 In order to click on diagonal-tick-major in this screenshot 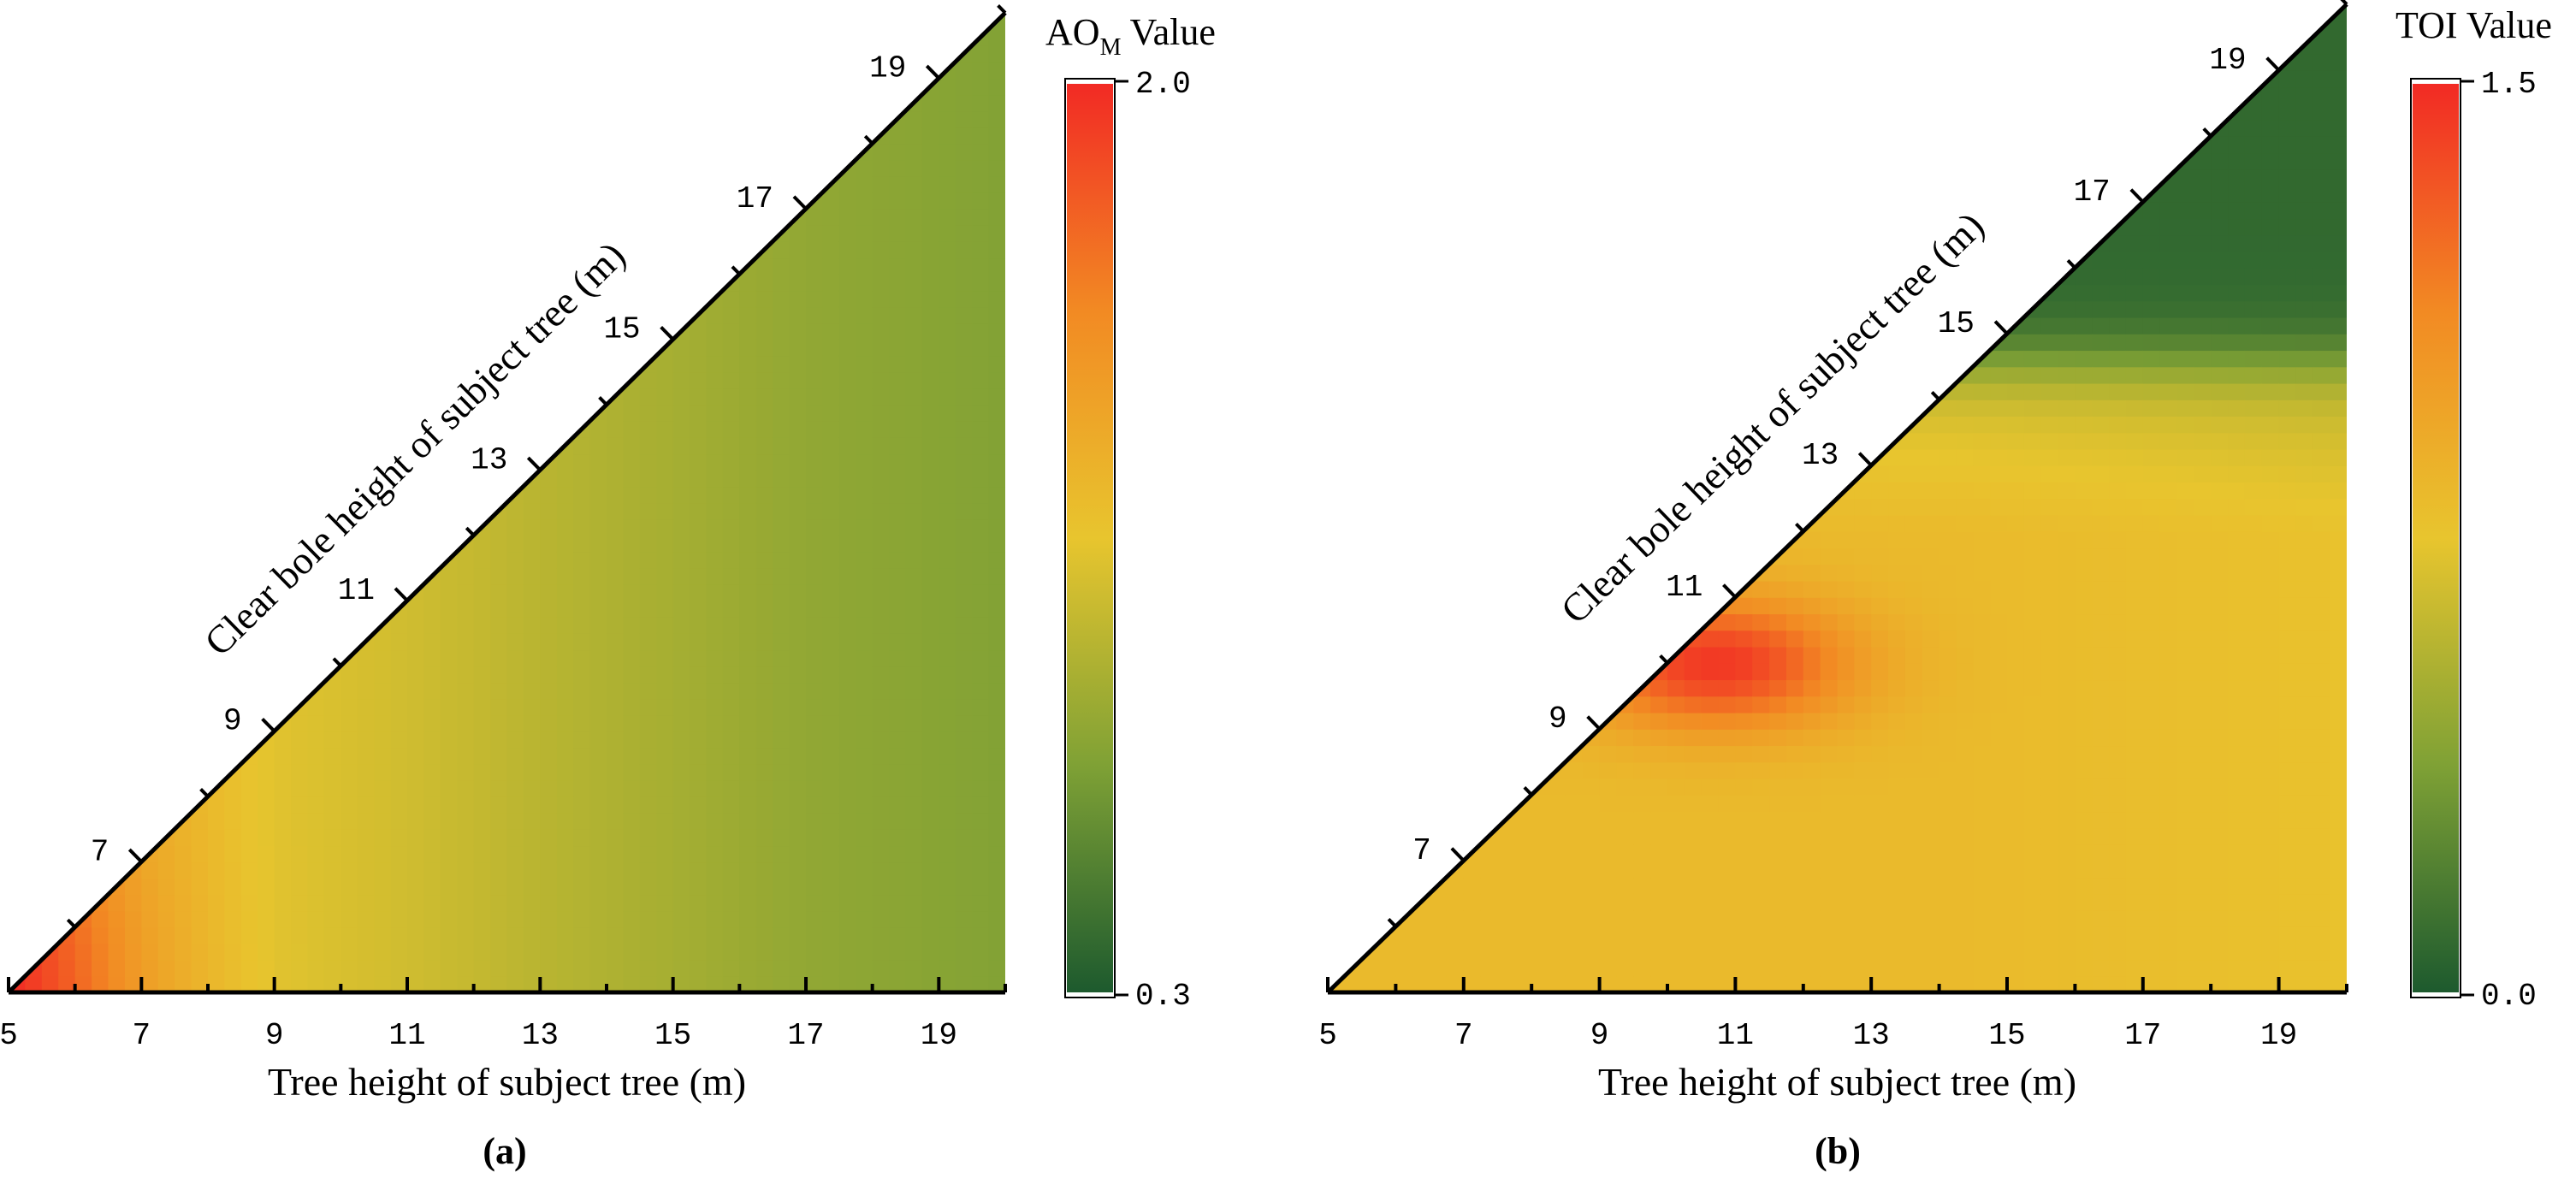, I will do `click(667, 333)`.